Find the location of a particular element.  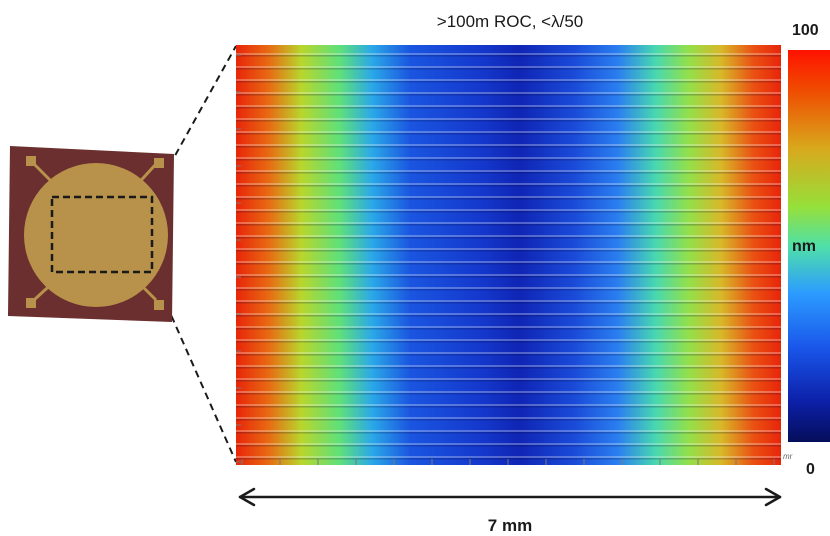

colorbar-min-label: 0 is located at coordinates (810, 469).